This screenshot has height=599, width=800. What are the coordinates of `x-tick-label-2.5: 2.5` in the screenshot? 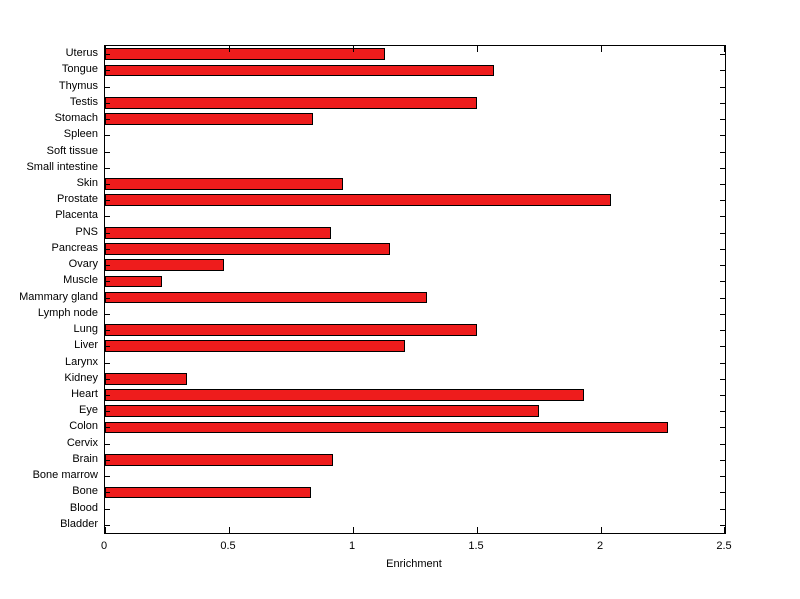 It's located at (724, 546).